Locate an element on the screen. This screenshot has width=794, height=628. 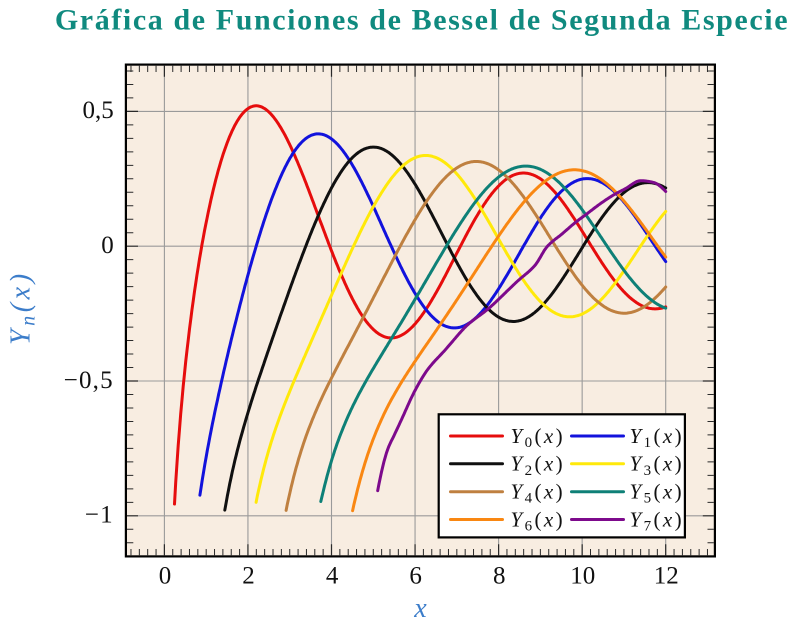
svg-text: Yn(x) is located at coordinates (23, 307).